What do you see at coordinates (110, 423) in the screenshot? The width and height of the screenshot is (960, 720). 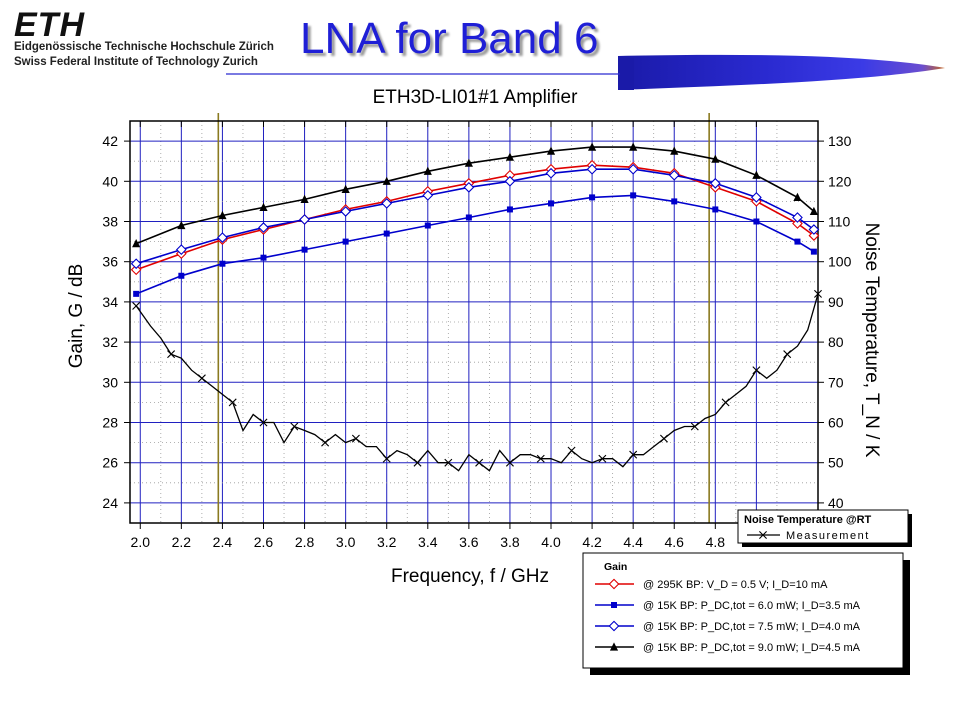 I see `y-tick-label: 28` at bounding box center [110, 423].